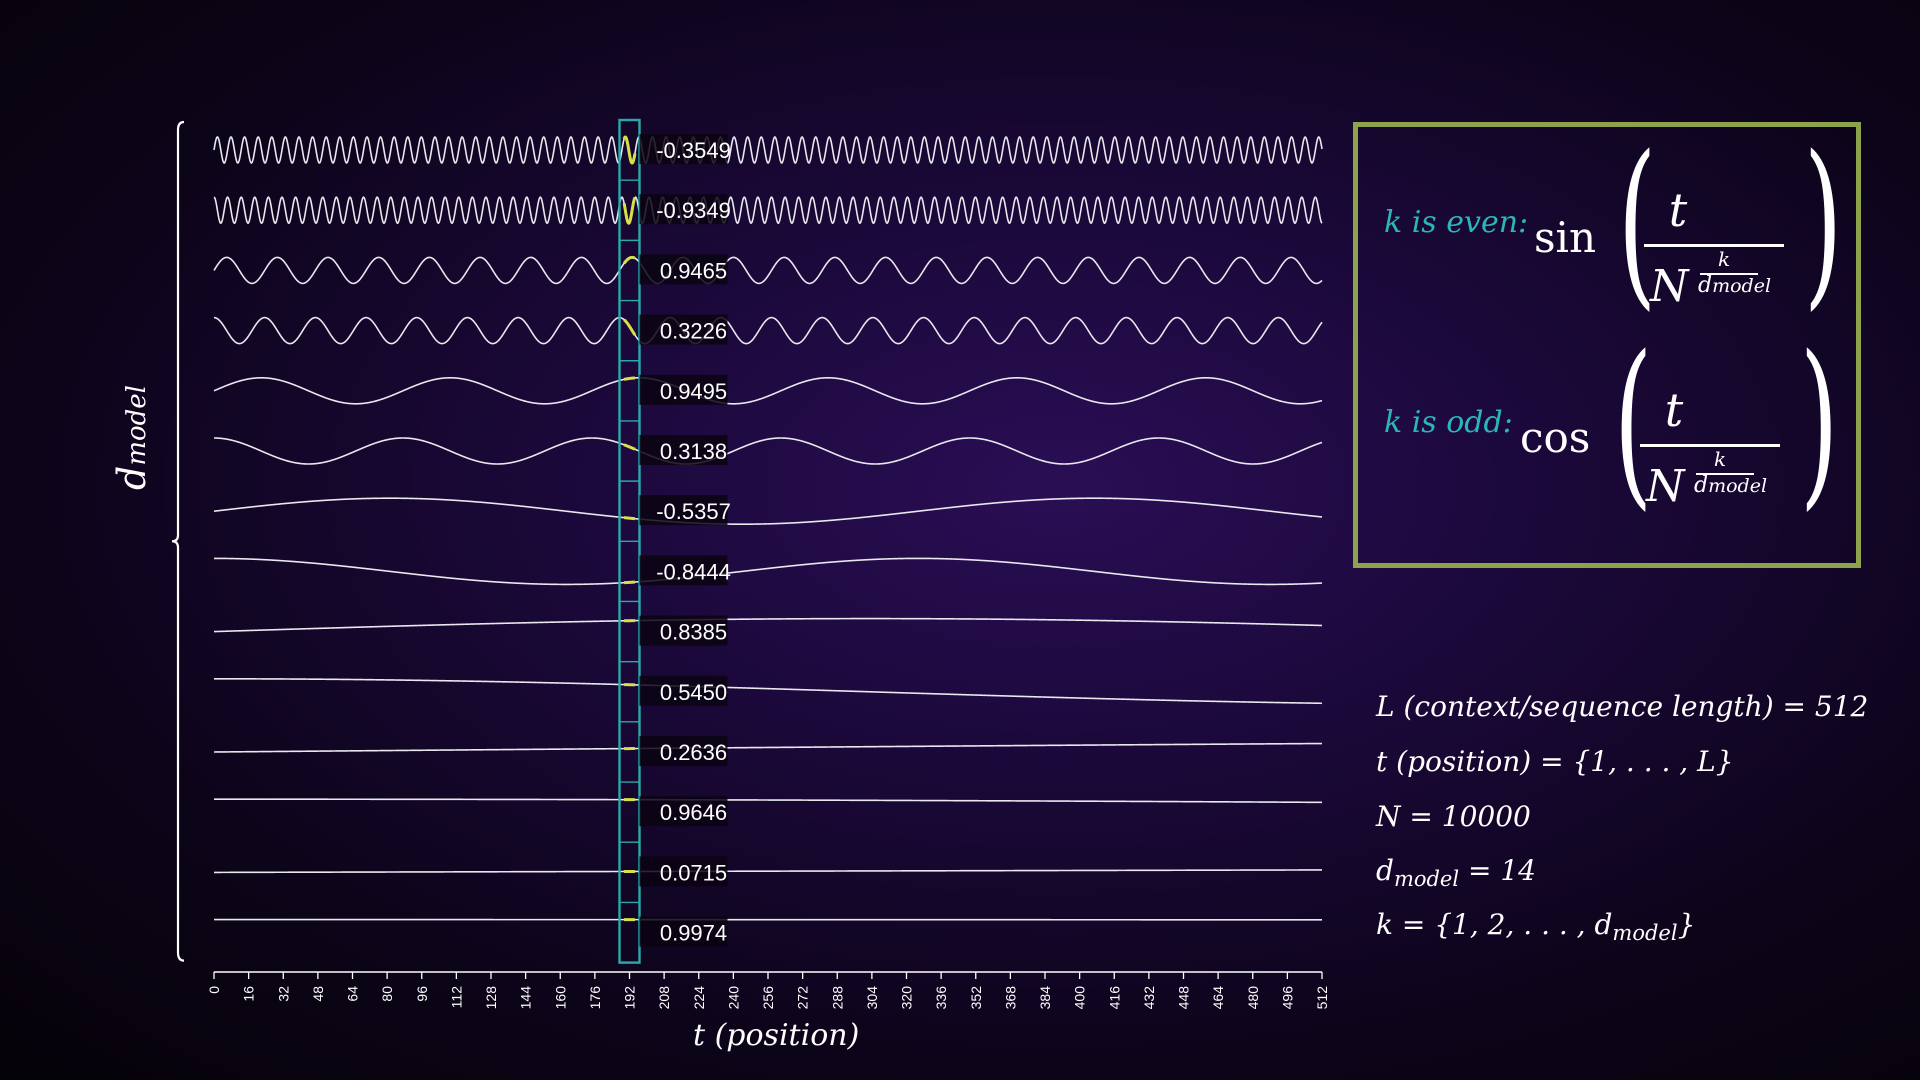 The width and height of the screenshot is (1920, 1080). What do you see at coordinates (1080, 998) in the screenshot?
I see `x-tick-label-400: 400` at bounding box center [1080, 998].